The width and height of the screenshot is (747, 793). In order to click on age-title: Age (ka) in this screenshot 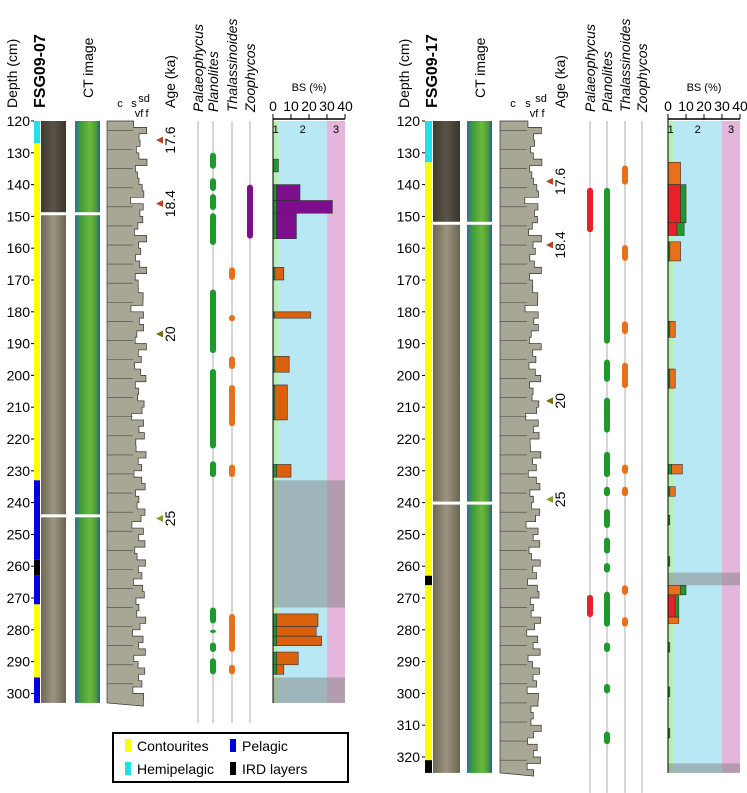, I will do `click(560, 81)`.